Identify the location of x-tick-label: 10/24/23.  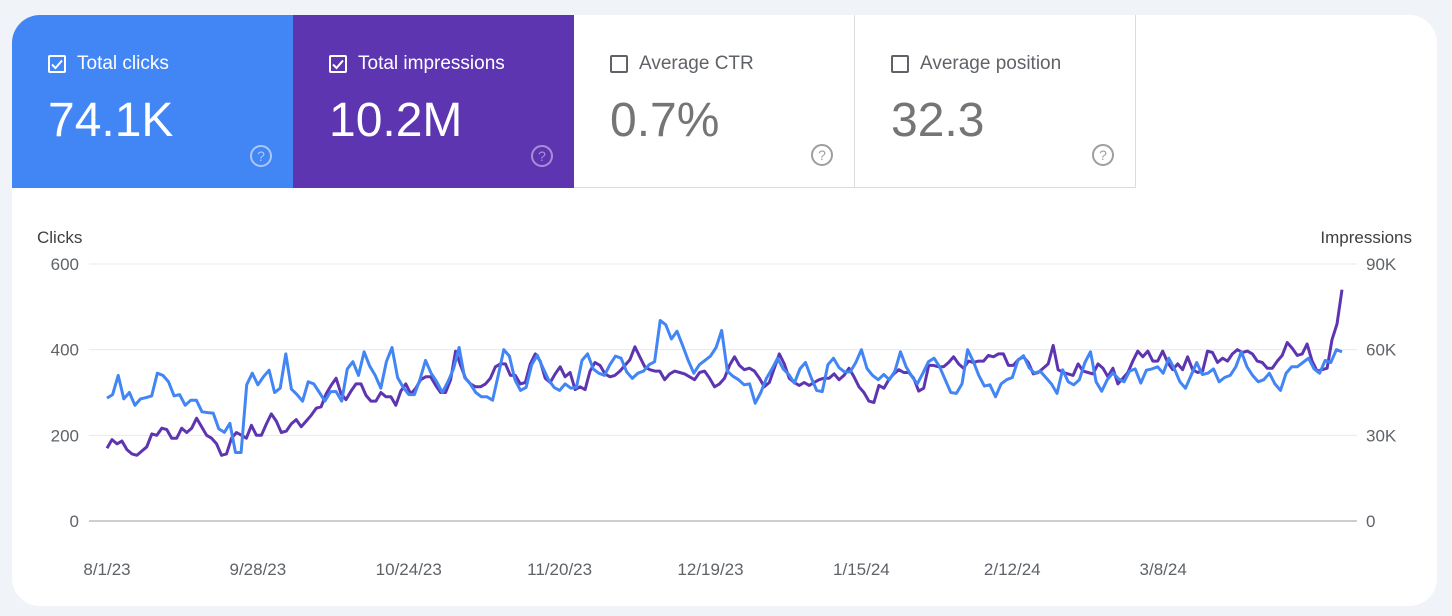
(409, 569).